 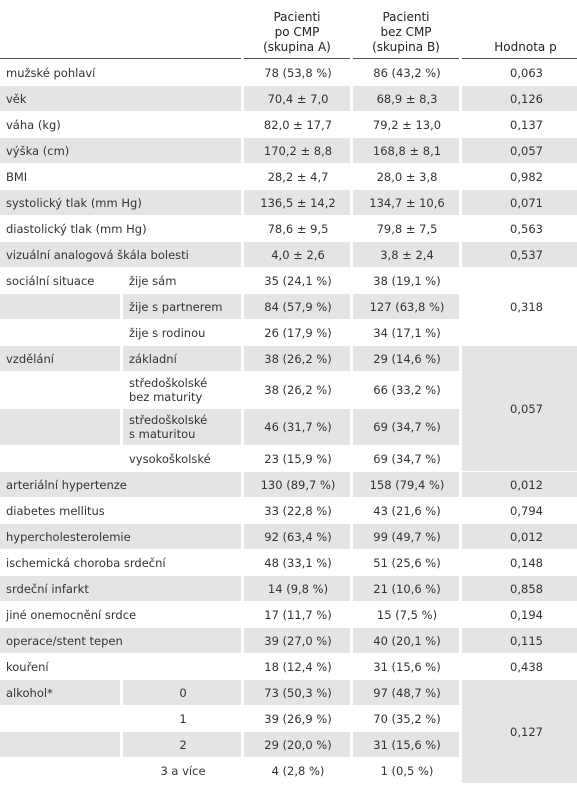 I want to click on table-row: věk 70,4 ± 7,0 68,9 ± 8,3 0,126, so click(x=288, y=98).